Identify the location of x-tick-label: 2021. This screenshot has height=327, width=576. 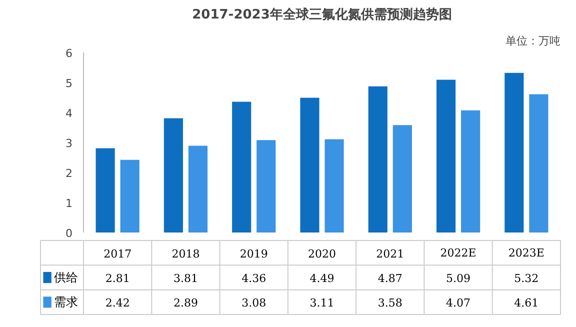
(390, 253).